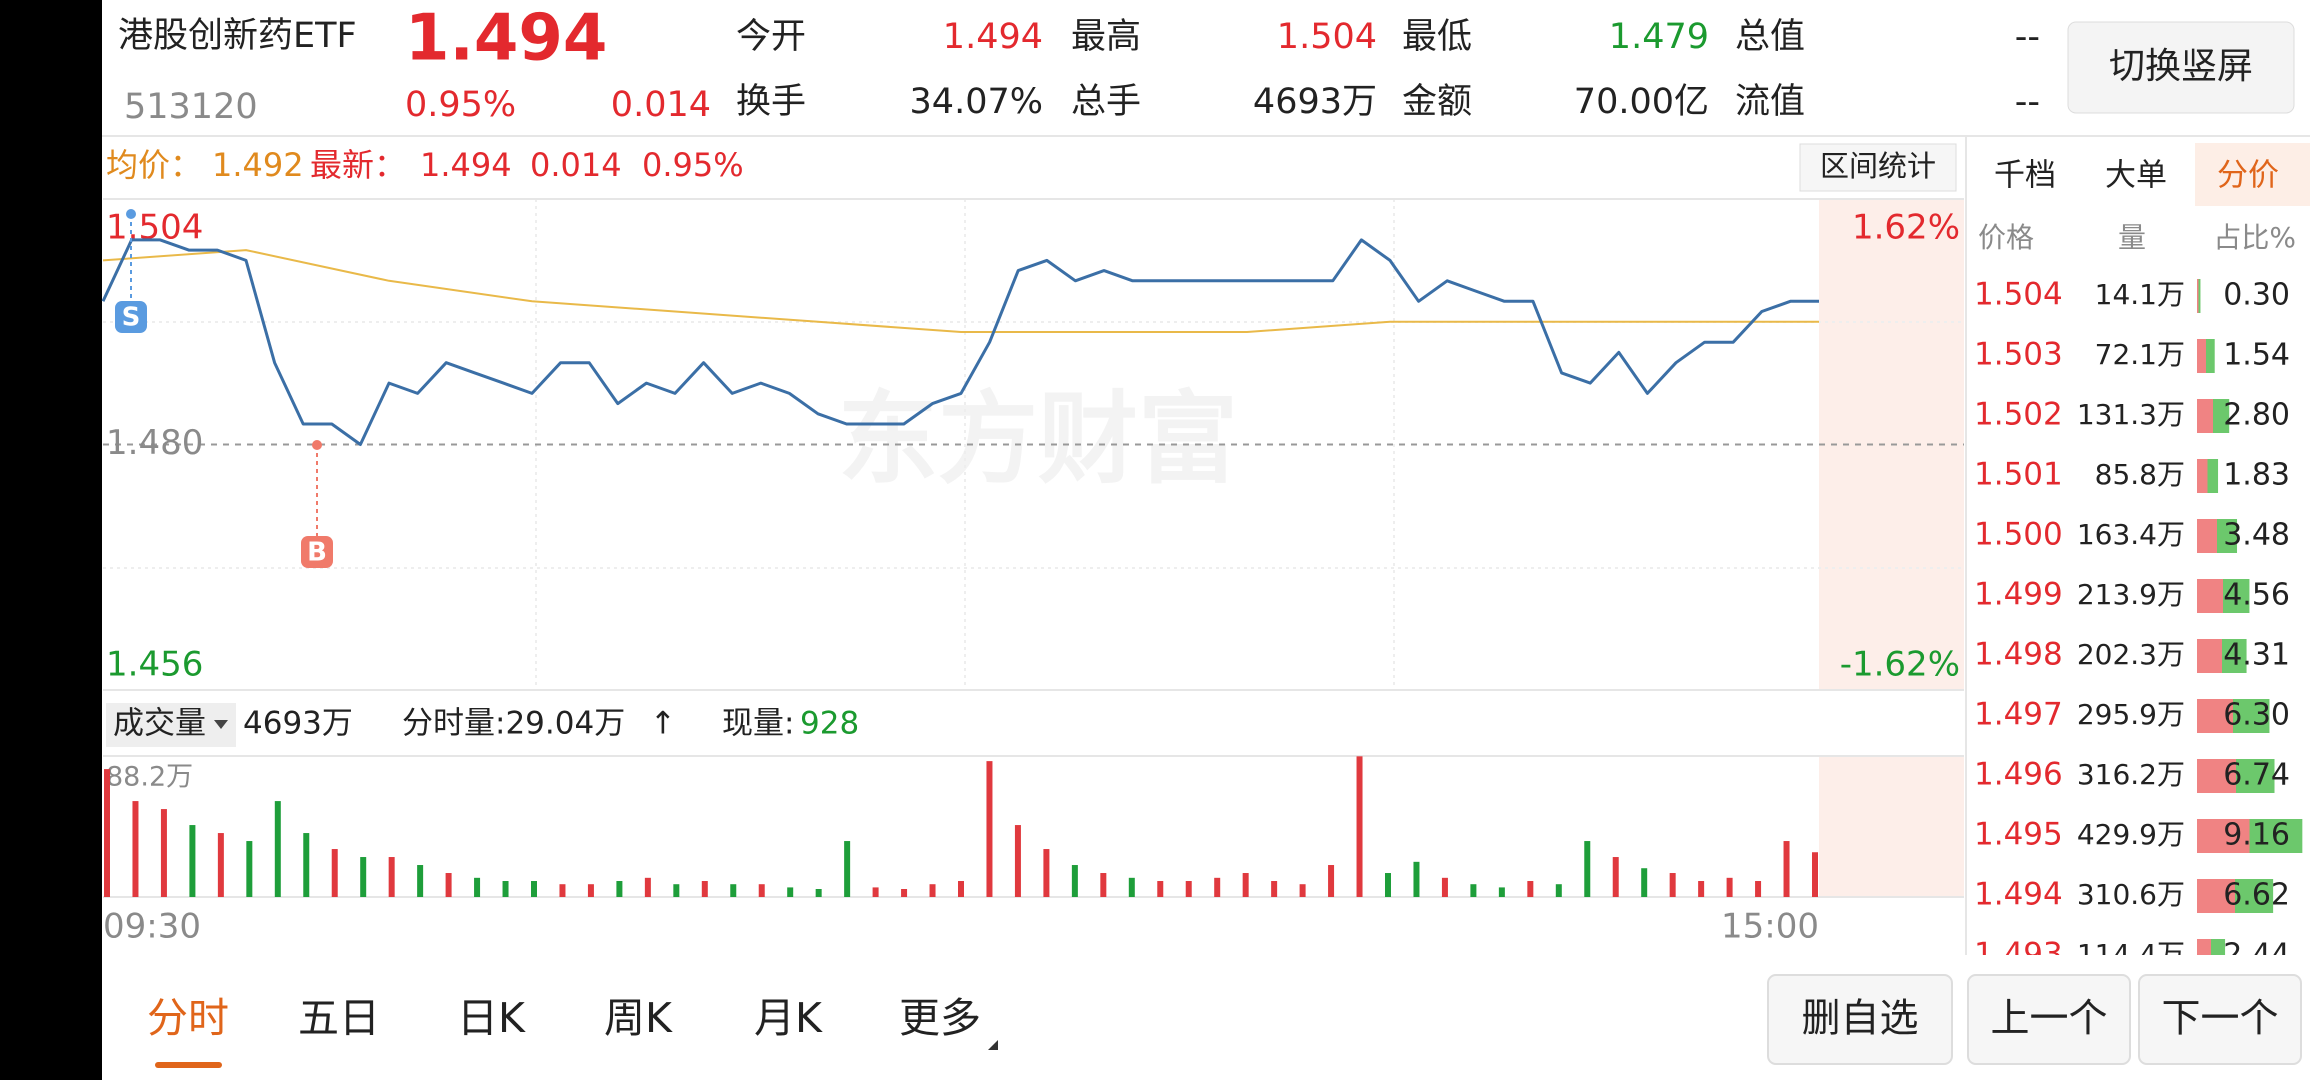  Describe the element at coordinates (2131, 594) in the screenshot. I see `book-volume: 213.9万` at that location.